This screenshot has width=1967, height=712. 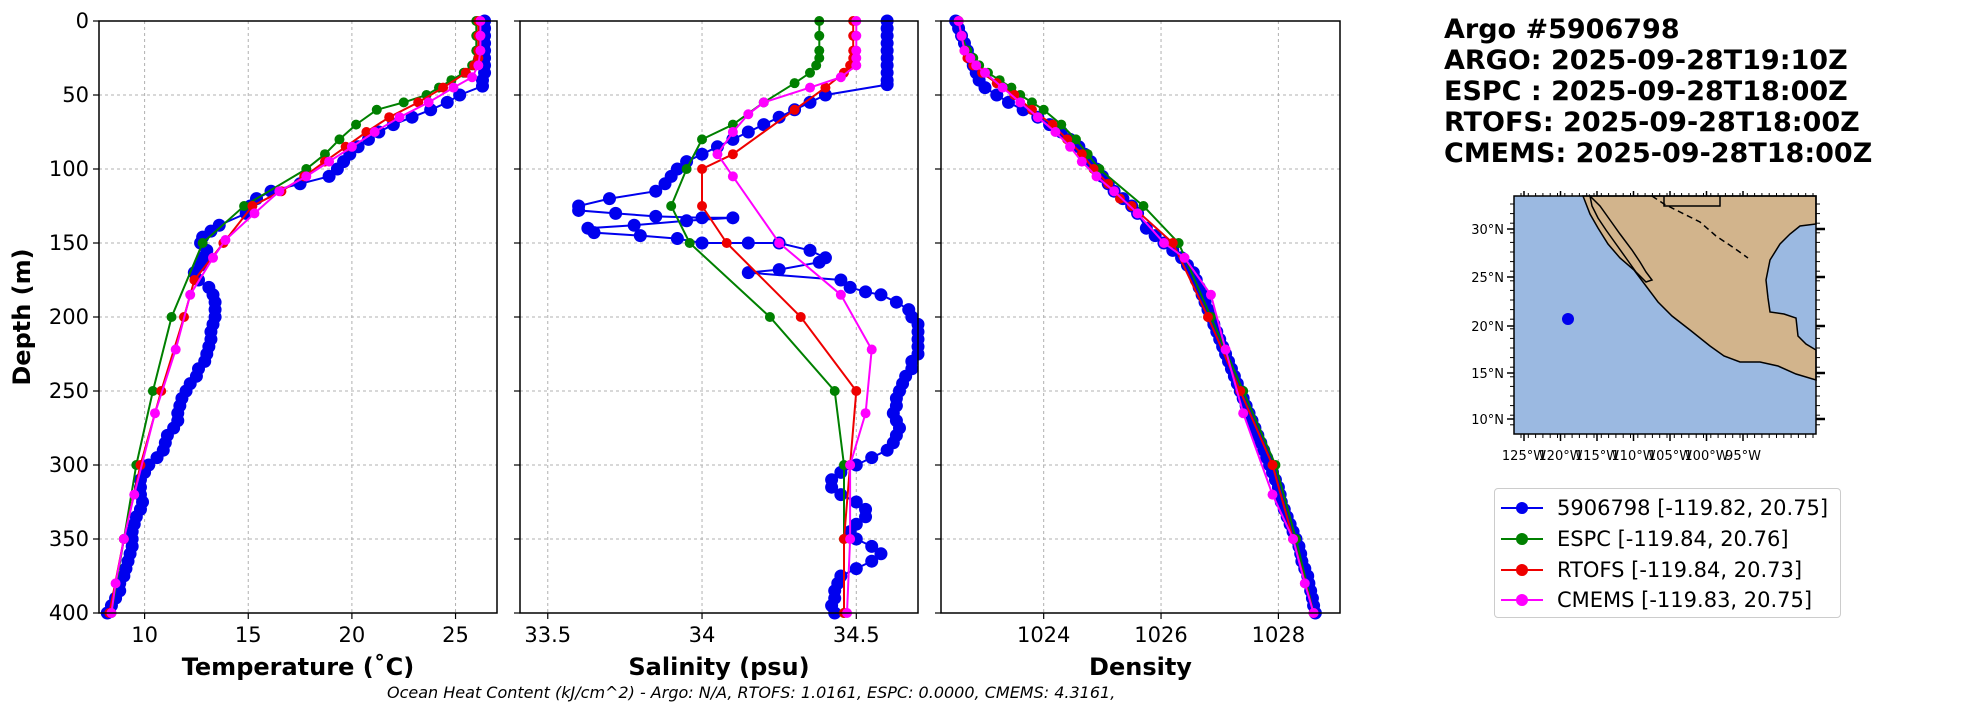 I want to click on legend-swatch-espc, so click(x=1522, y=539).